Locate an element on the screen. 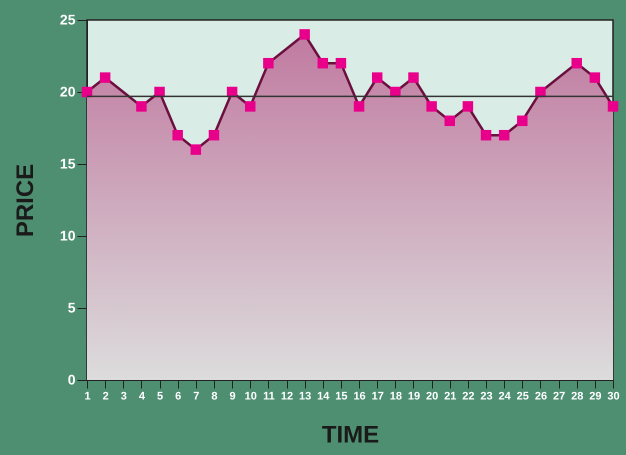  x-tick-label: 7 is located at coordinates (196, 396).